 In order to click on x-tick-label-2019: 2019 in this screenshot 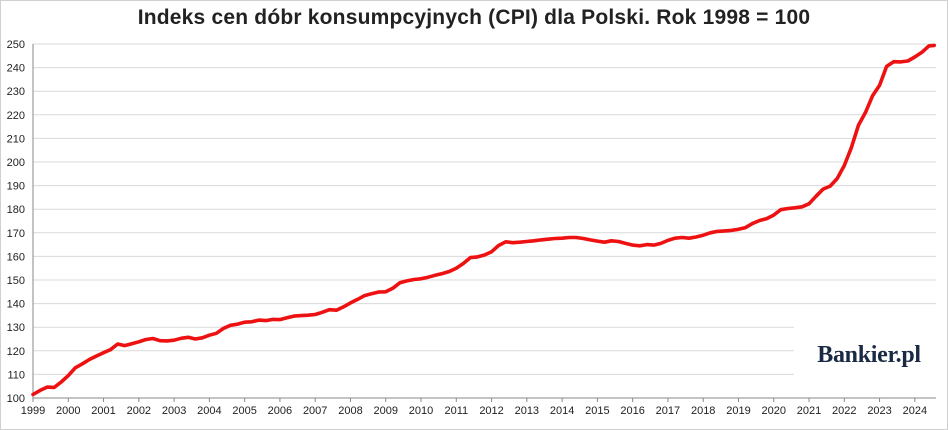, I will do `click(738, 411)`.